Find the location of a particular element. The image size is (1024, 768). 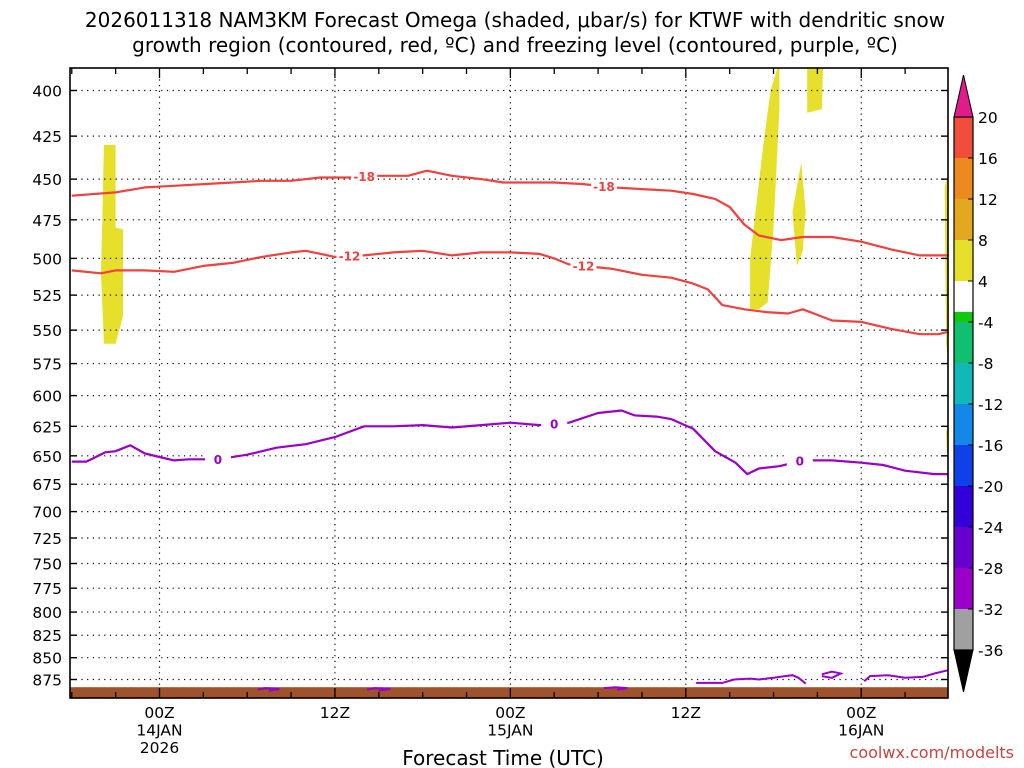

contour-line--12 is located at coordinates (509, 292).